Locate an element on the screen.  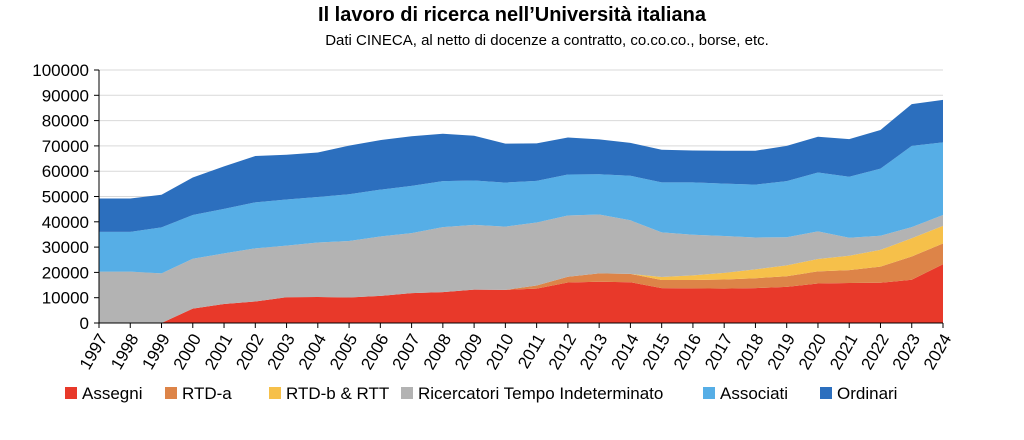
x-tick-label: 1999 is located at coordinates (155, 352).